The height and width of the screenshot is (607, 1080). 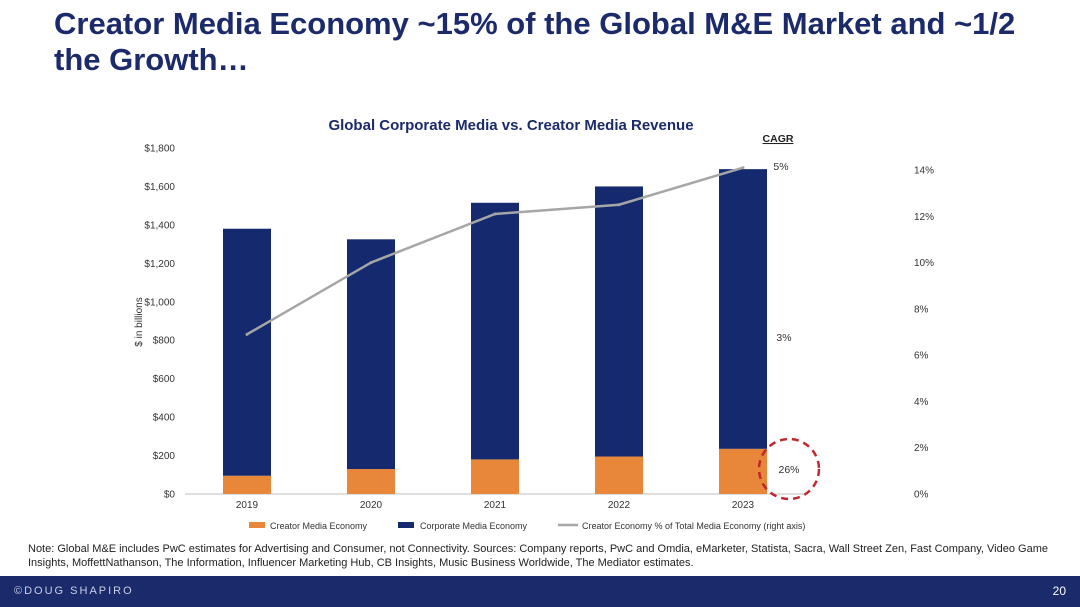 I want to click on cagr-creator: 26%, so click(x=788, y=470).